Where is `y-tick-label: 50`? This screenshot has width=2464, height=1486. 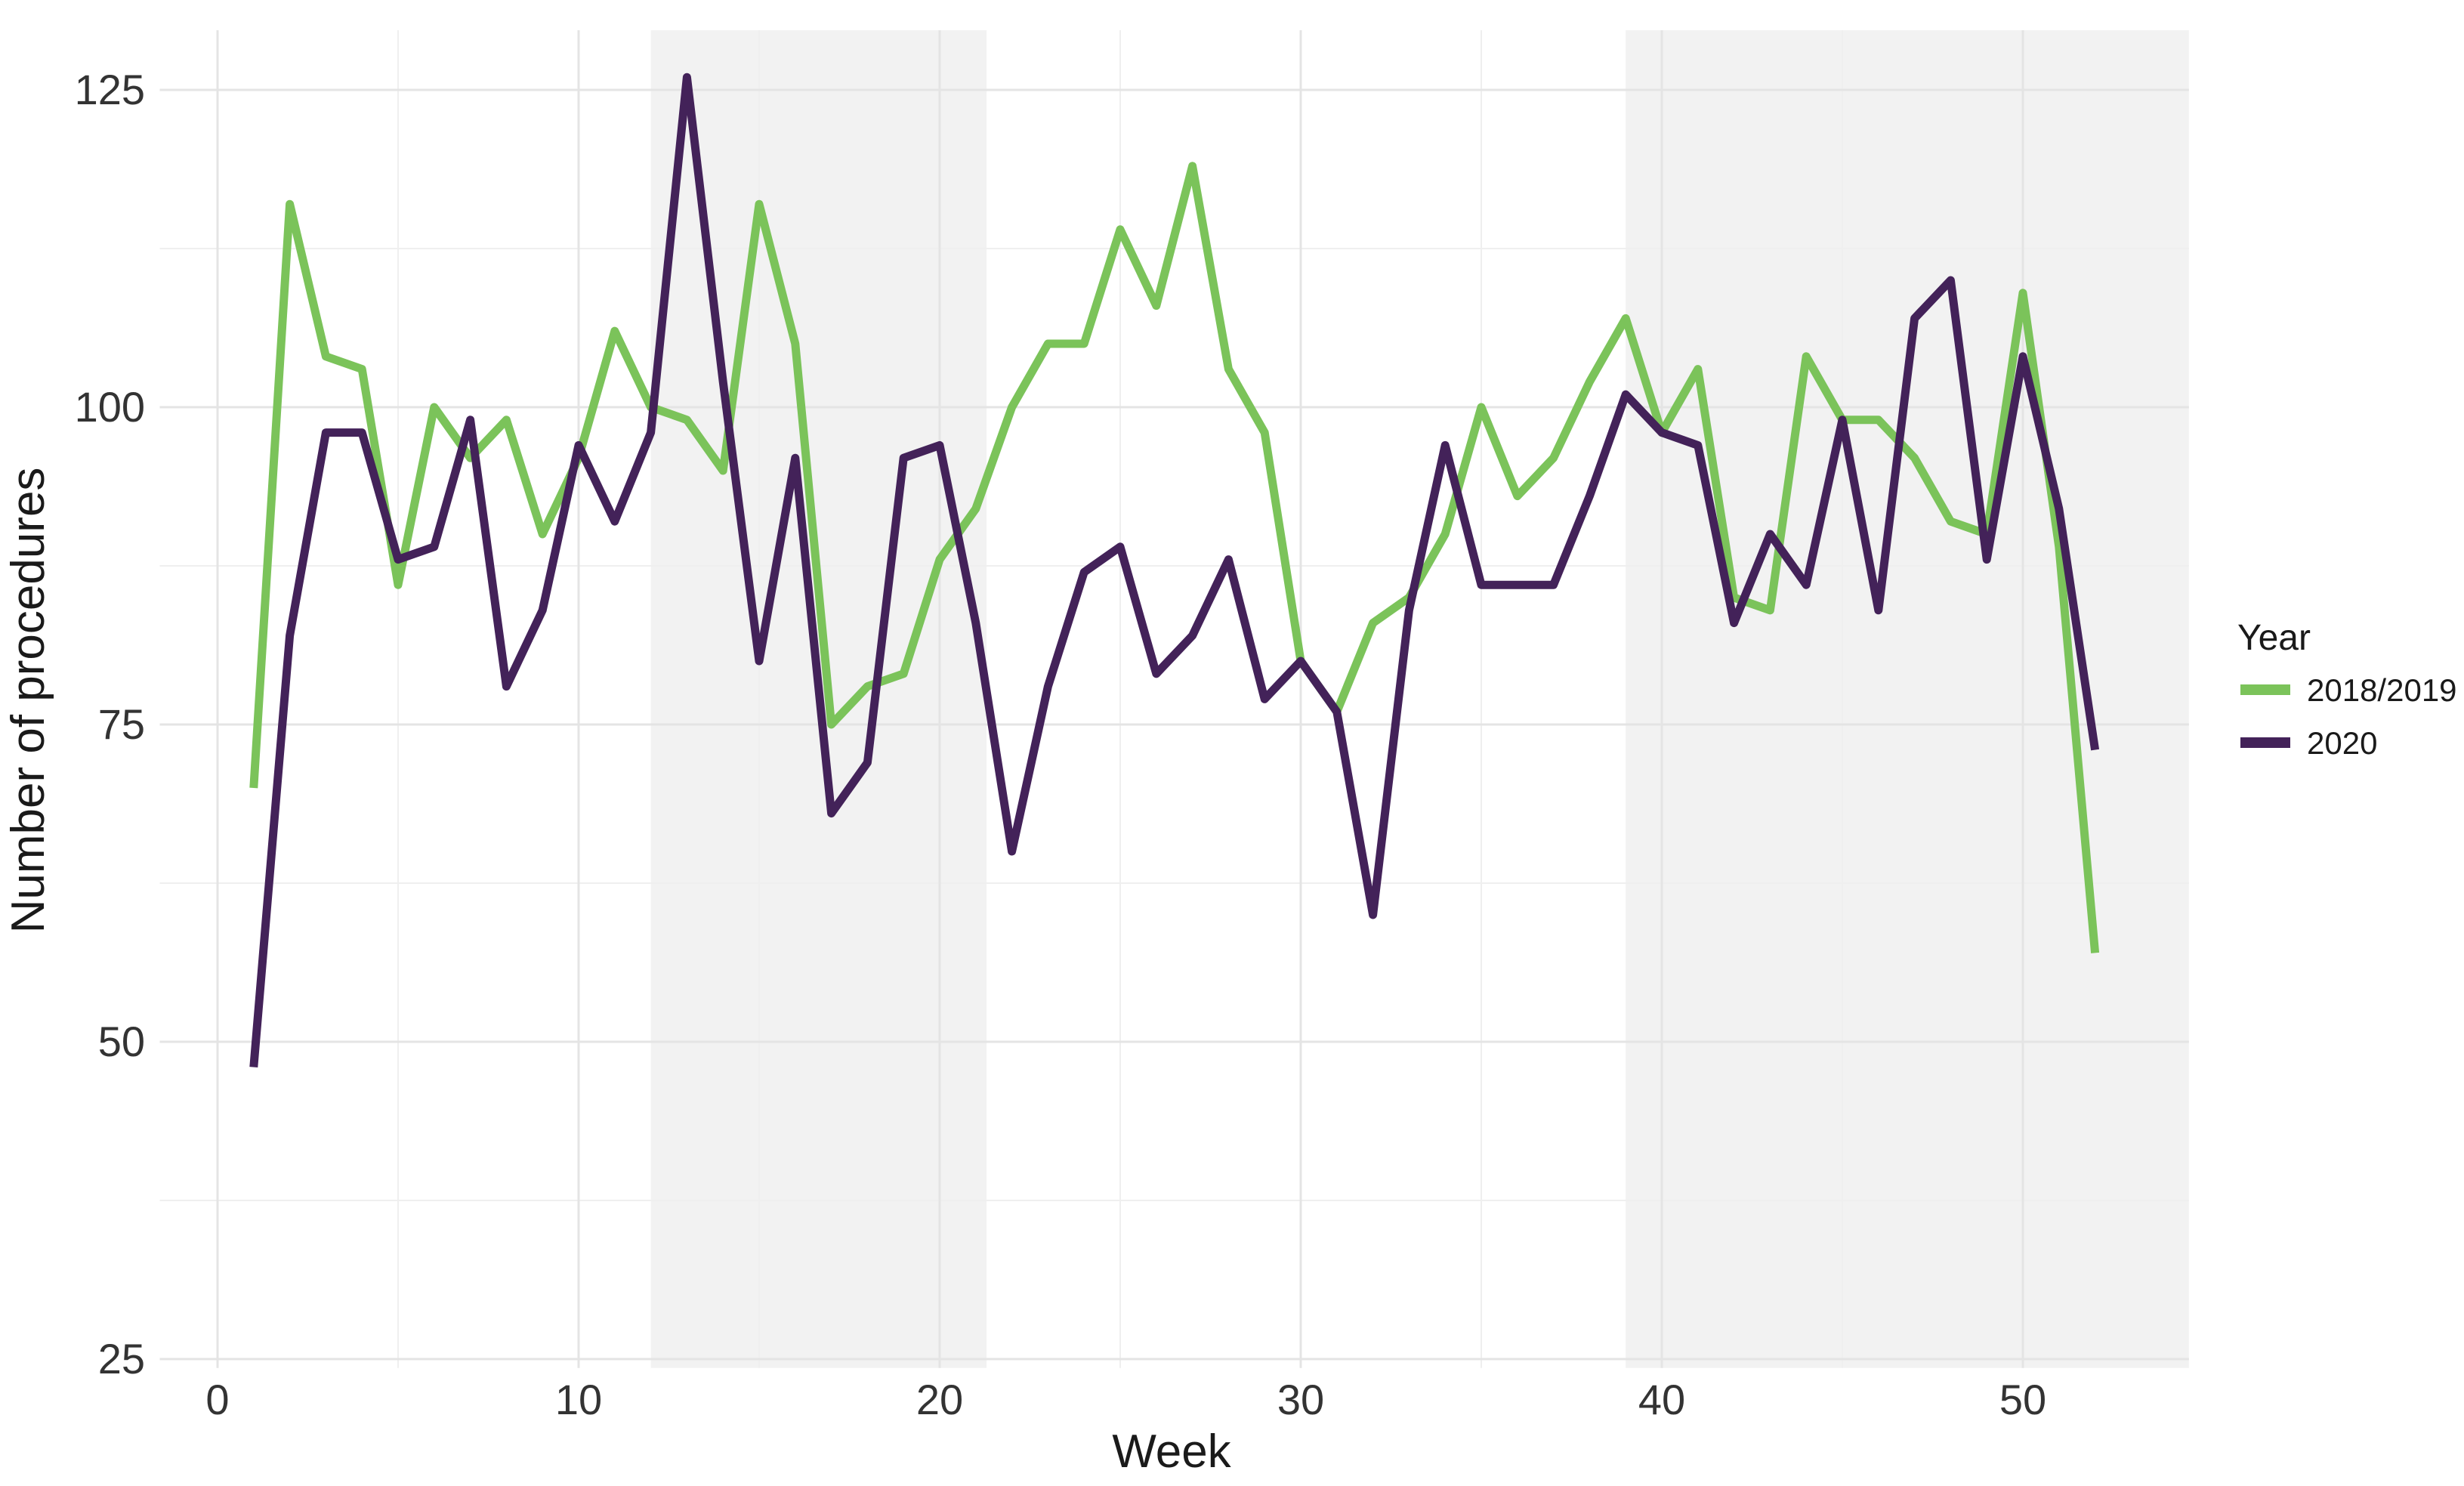
y-tick-label: 50 is located at coordinates (122, 1041).